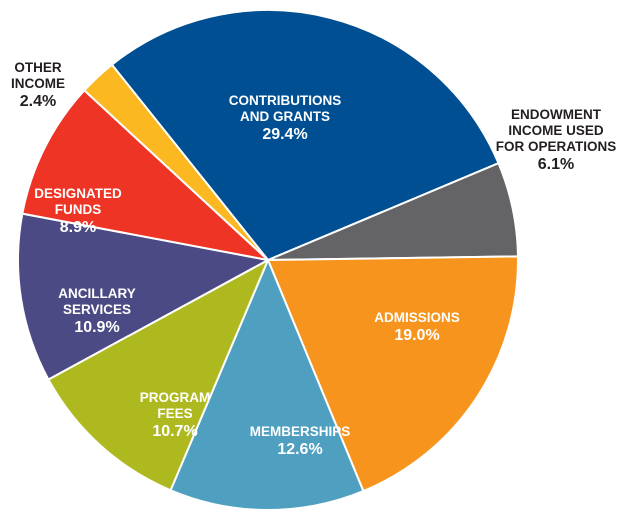  I want to click on slice-ancillary-services, so click(143, 296).